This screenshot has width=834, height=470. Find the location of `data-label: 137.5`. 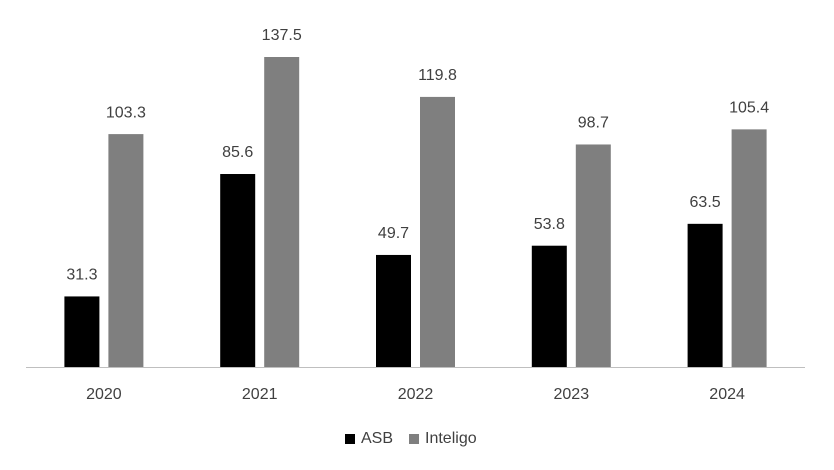

data-label: 137.5 is located at coordinates (282, 35).